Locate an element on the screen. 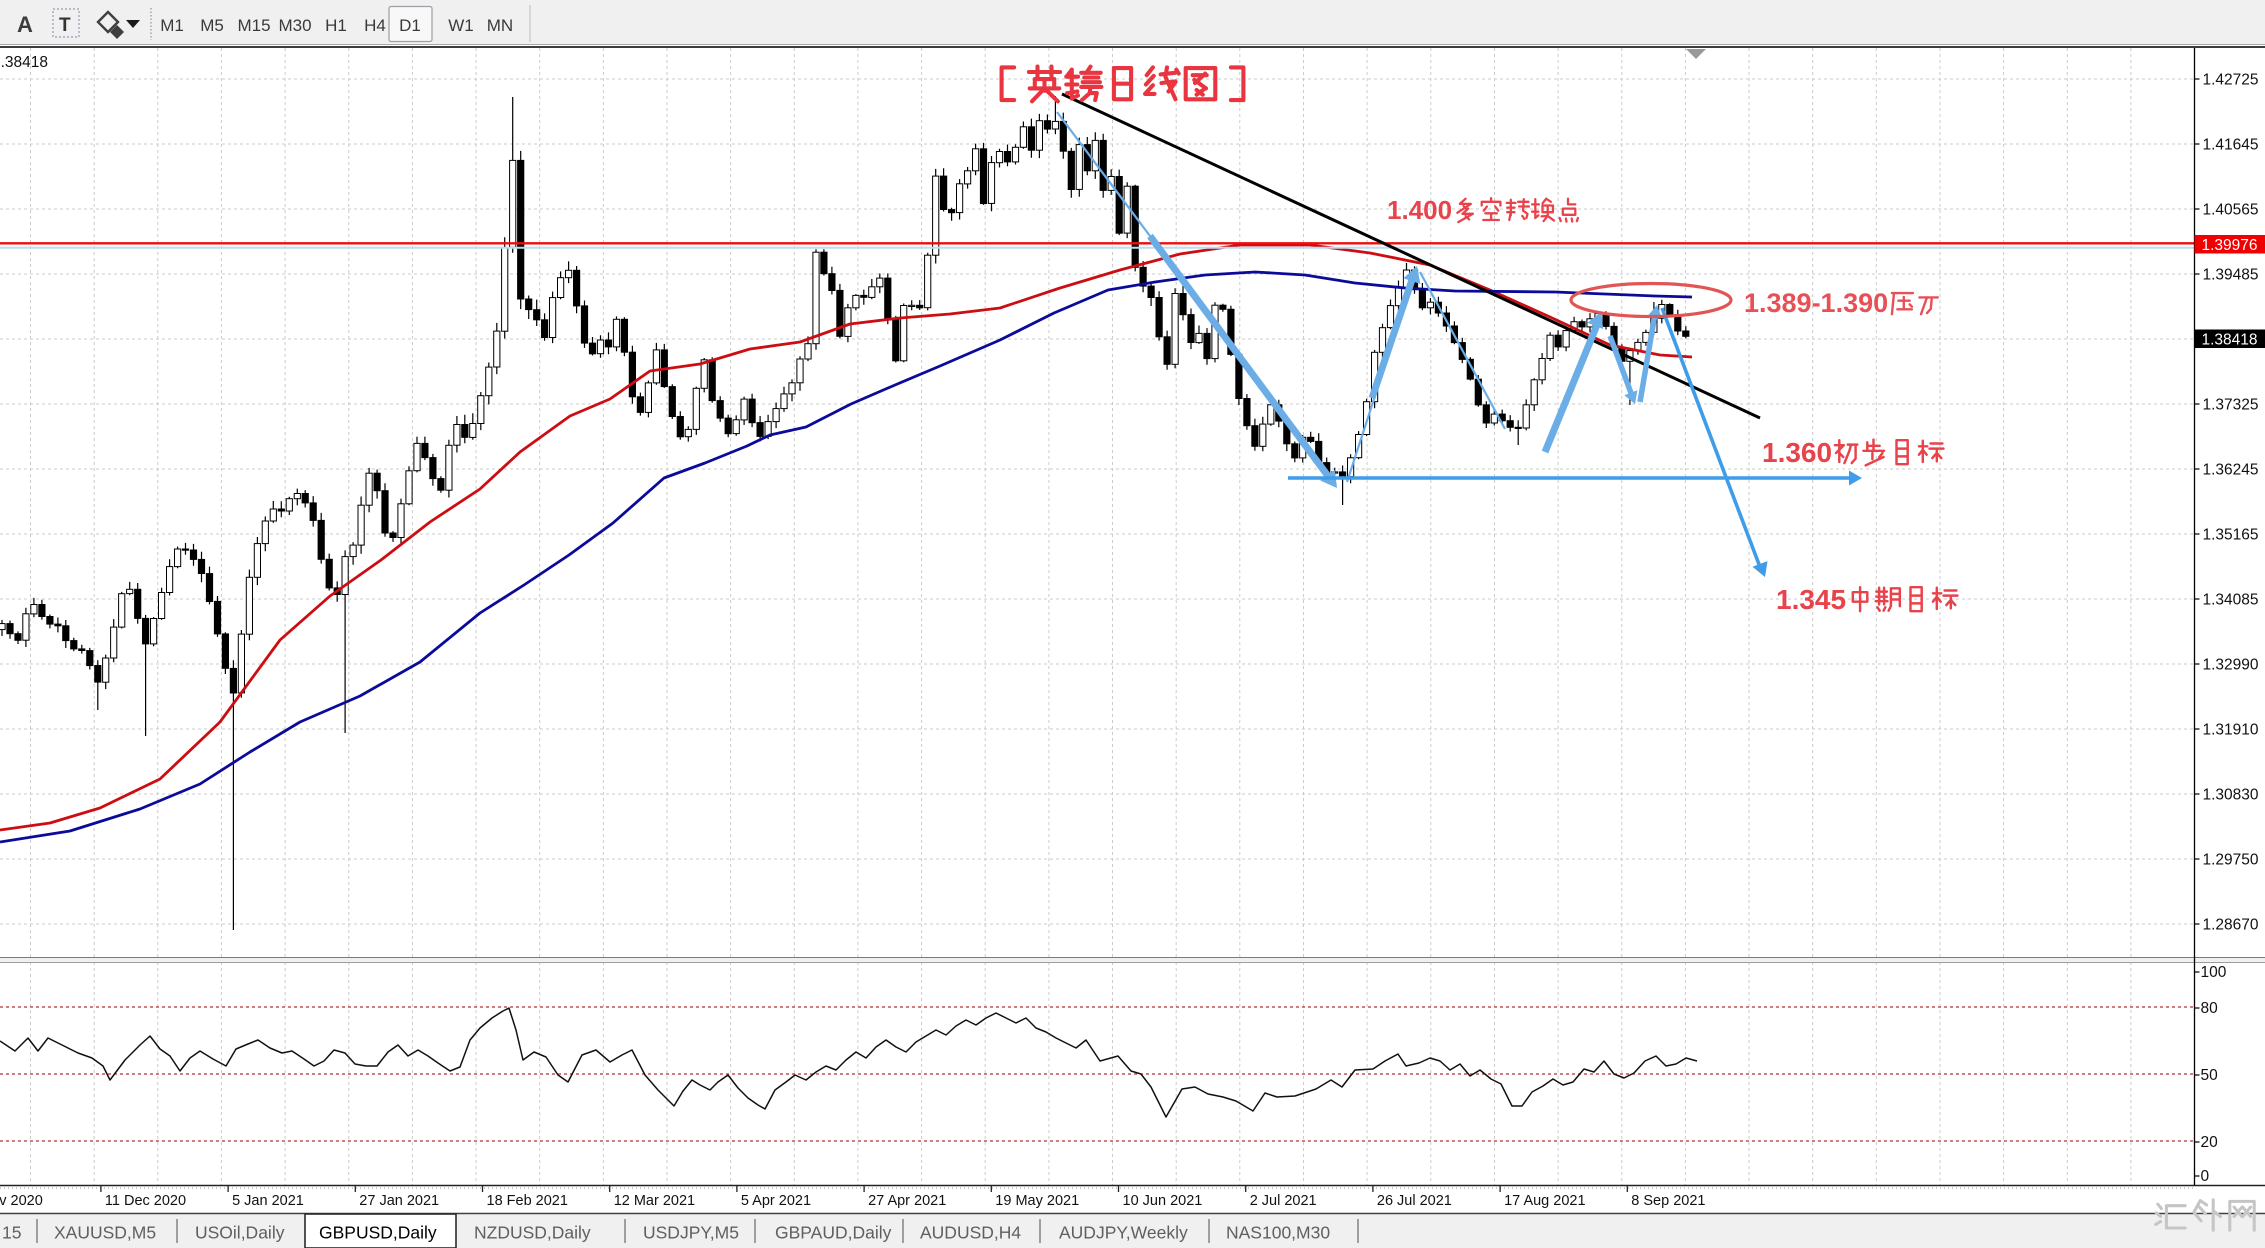 This screenshot has width=2265, height=1248. svg-text: 11 Dec 2020 is located at coordinates (145, 1201).